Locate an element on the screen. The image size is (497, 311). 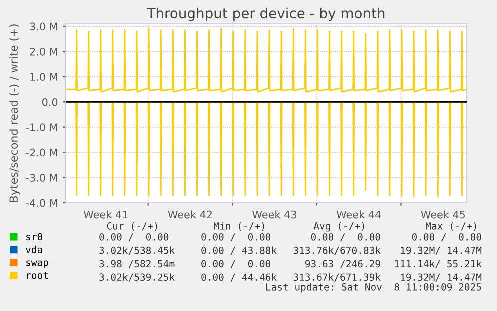
x-tick-label: Week 43 is located at coordinates (274, 214).